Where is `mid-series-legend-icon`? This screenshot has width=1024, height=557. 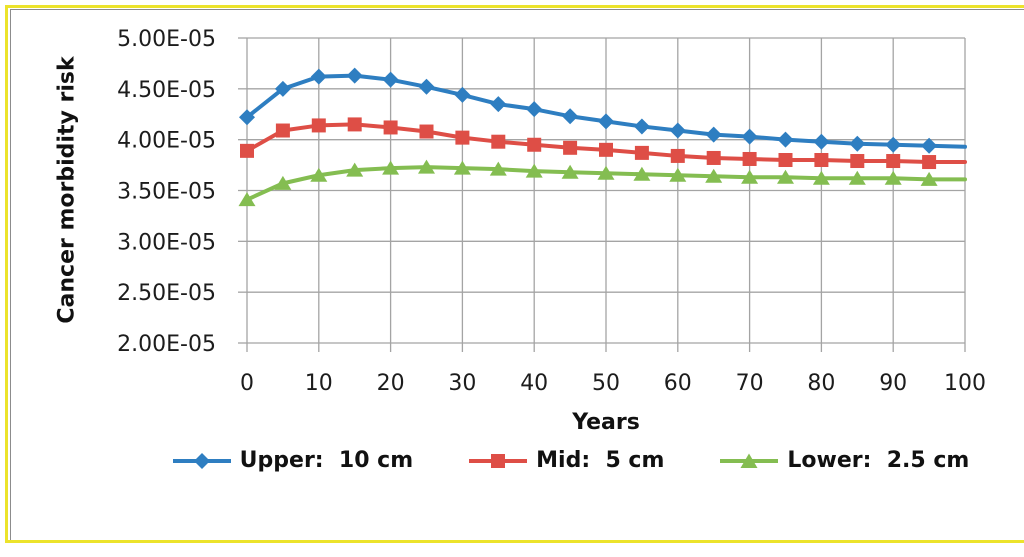 mid-series-legend-icon is located at coordinates (498, 460).